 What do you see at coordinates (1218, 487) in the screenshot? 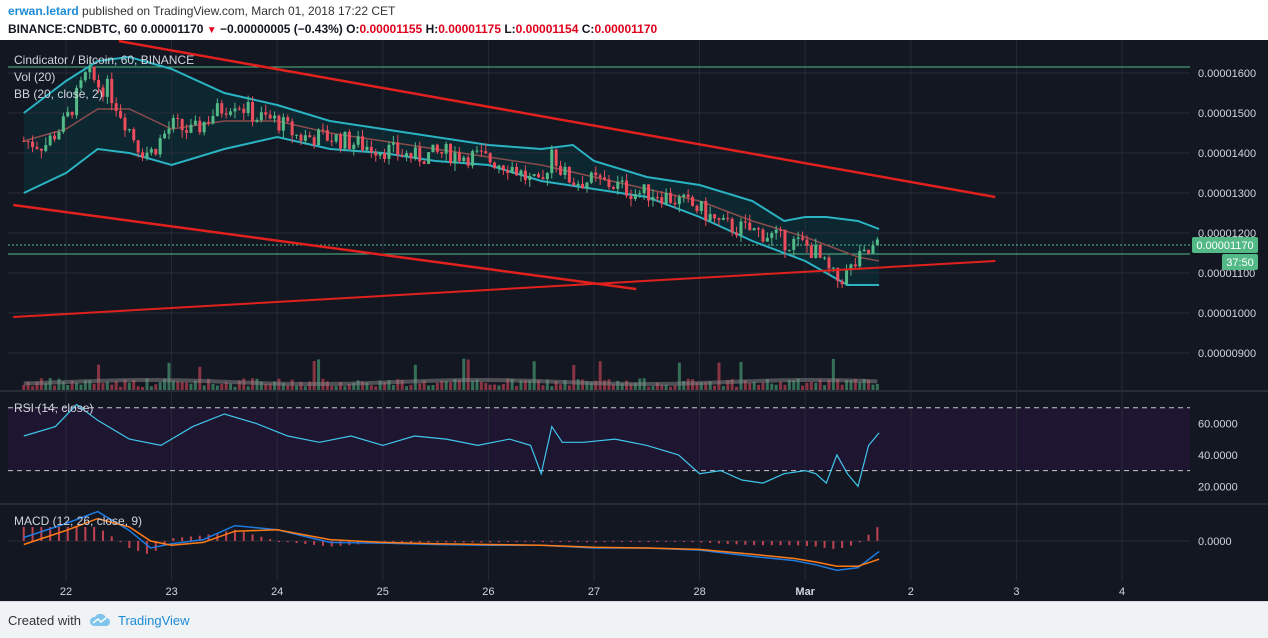
I see `rsi-tick-label: 20.0000` at bounding box center [1218, 487].